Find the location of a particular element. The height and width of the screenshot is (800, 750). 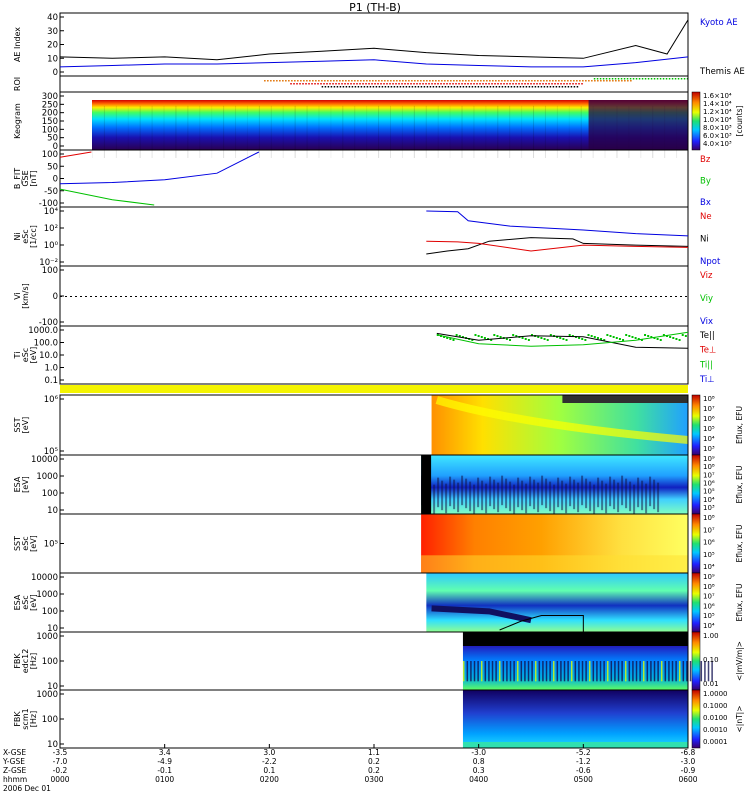

colorbar is located at coordinates (696, 484).